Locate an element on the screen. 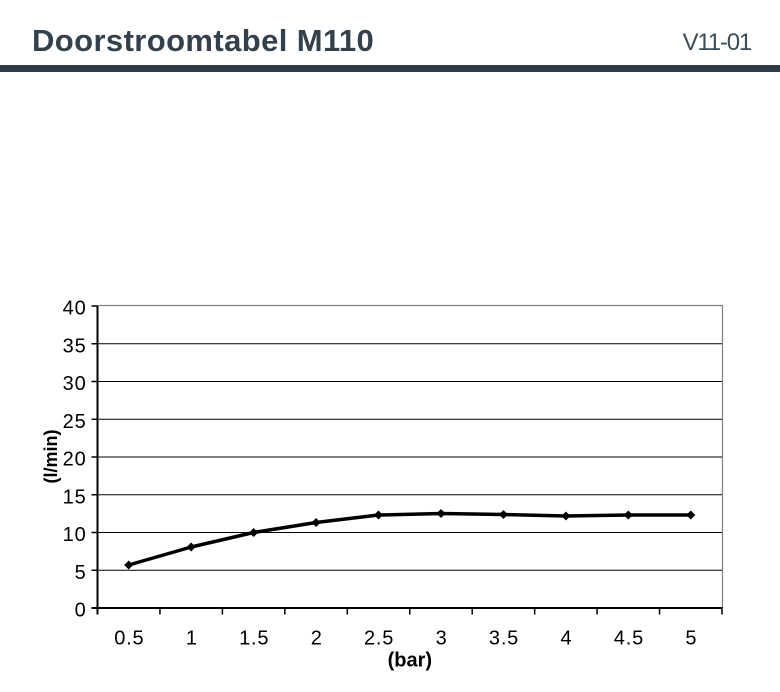 This screenshot has height=692, width=780. svg-text: (l/min) is located at coordinates (51, 457).